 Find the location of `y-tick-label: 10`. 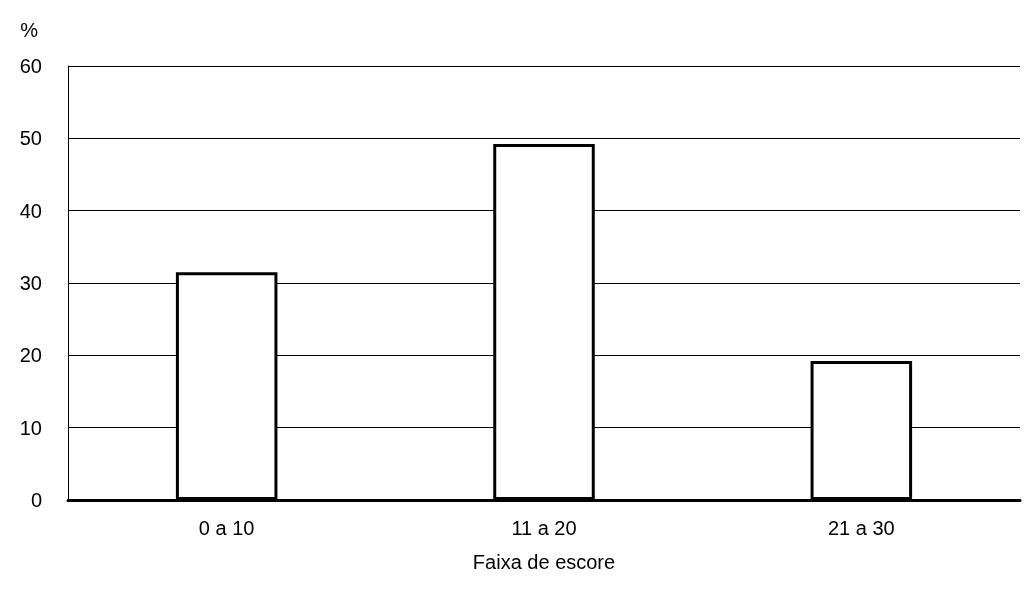

y-tick-label: 10 is located at coordinates (30, 427).